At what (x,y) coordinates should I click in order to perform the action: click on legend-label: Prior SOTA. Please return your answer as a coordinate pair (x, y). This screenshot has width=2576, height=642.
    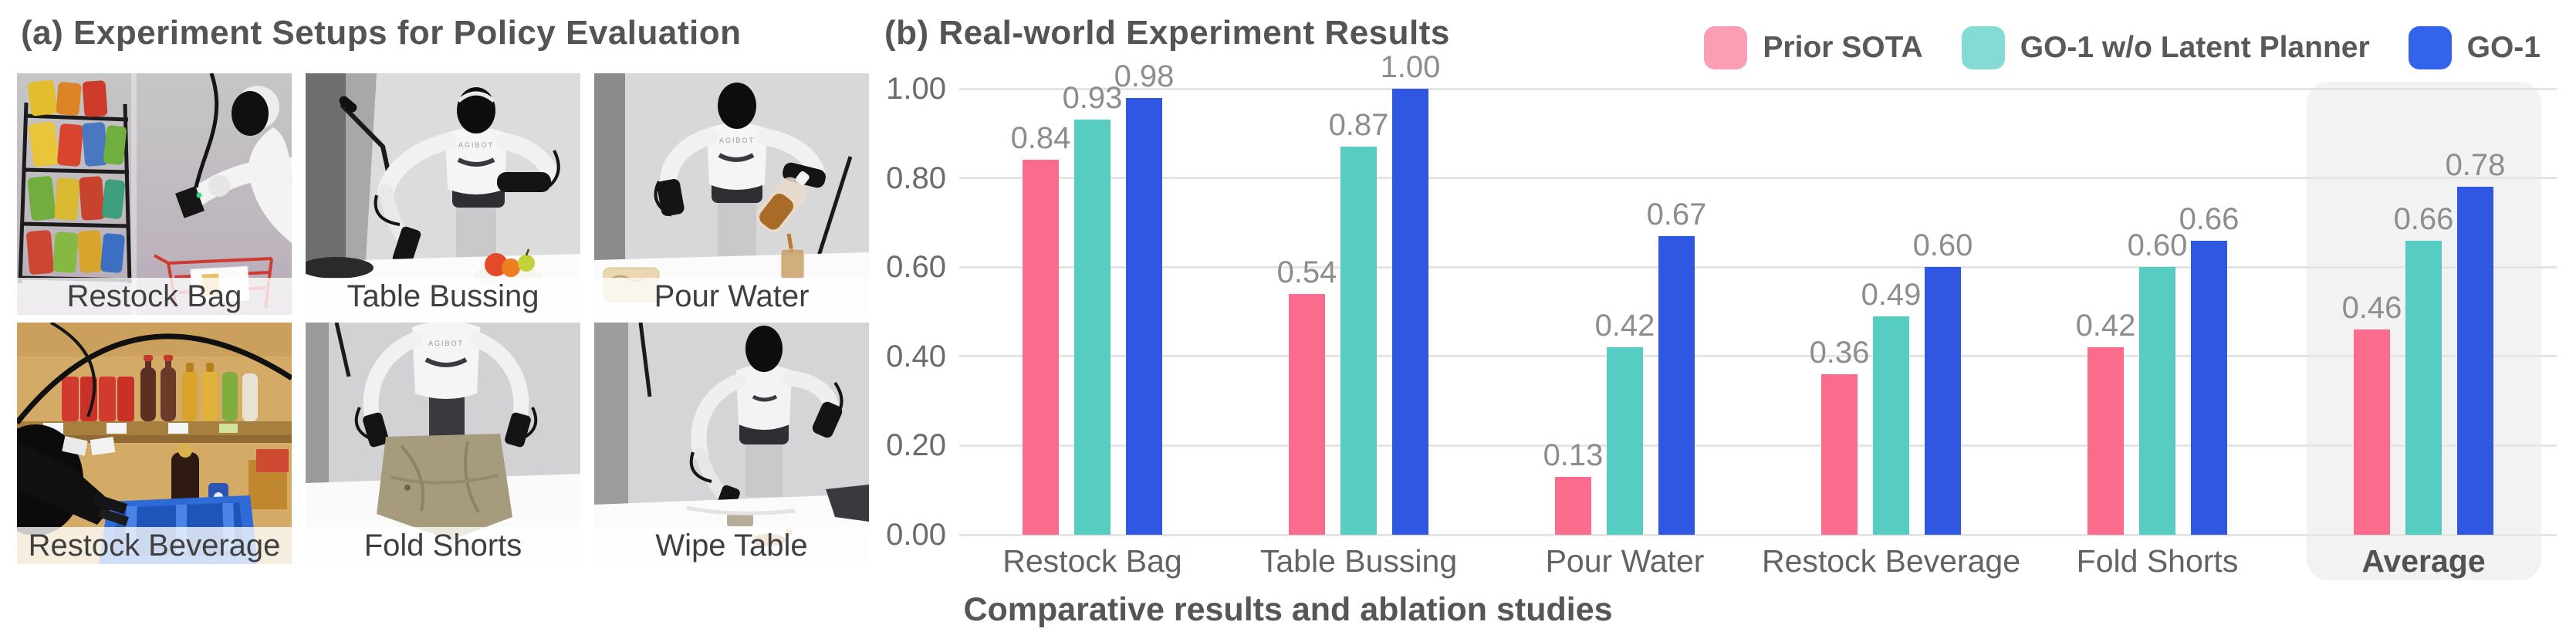
    Looking at the image, I should click on (1843, 47).